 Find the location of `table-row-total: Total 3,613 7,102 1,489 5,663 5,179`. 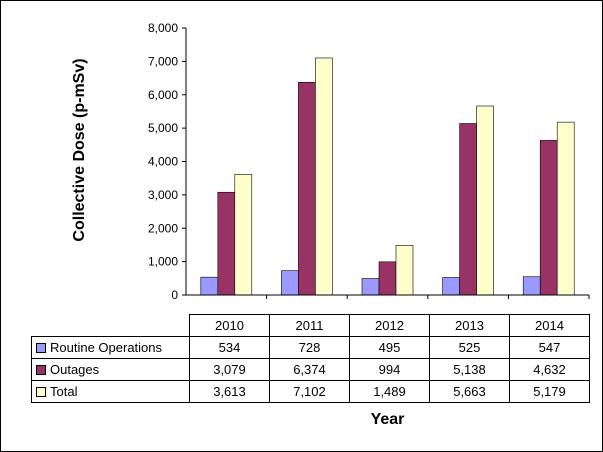

table-row-total: Total 3,613 7,102 1,489 5,663 5,179 is located at coordinates (310, 391).